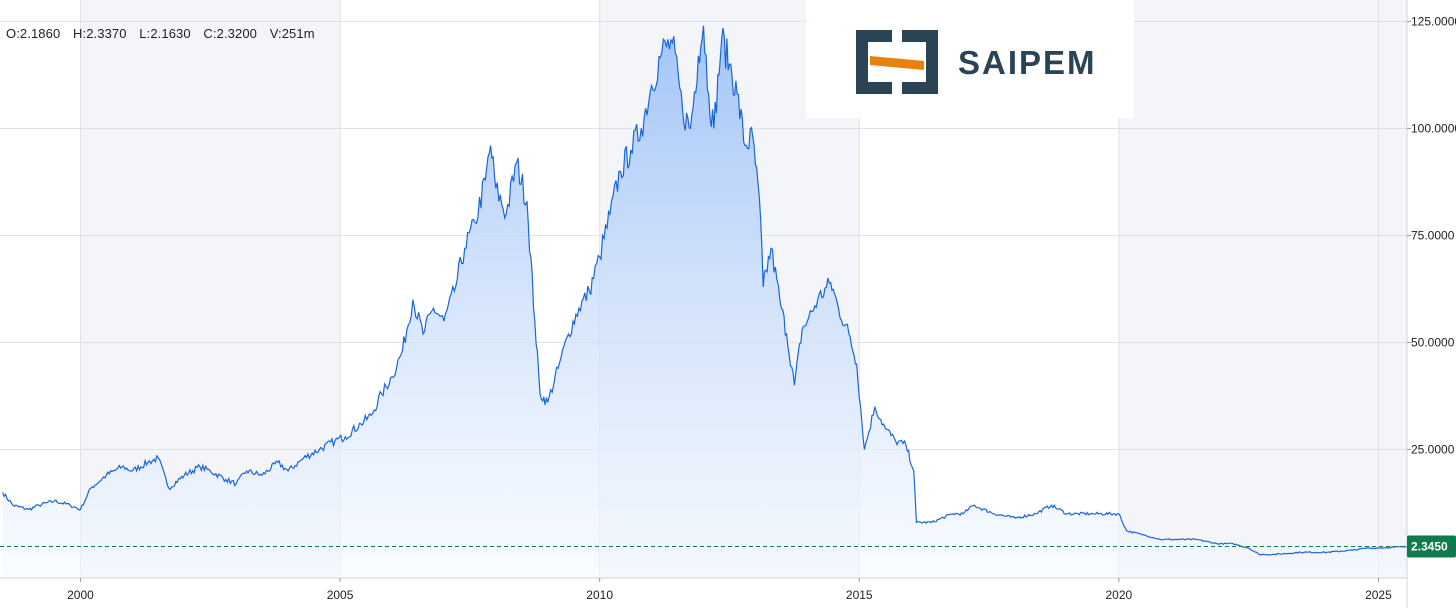 This screenshot has width=1456, height=608. What do you see at coordinates (80, 595) in the screenshot?
I see `x-tick-label: 2000` at bounding box center [80, 595].